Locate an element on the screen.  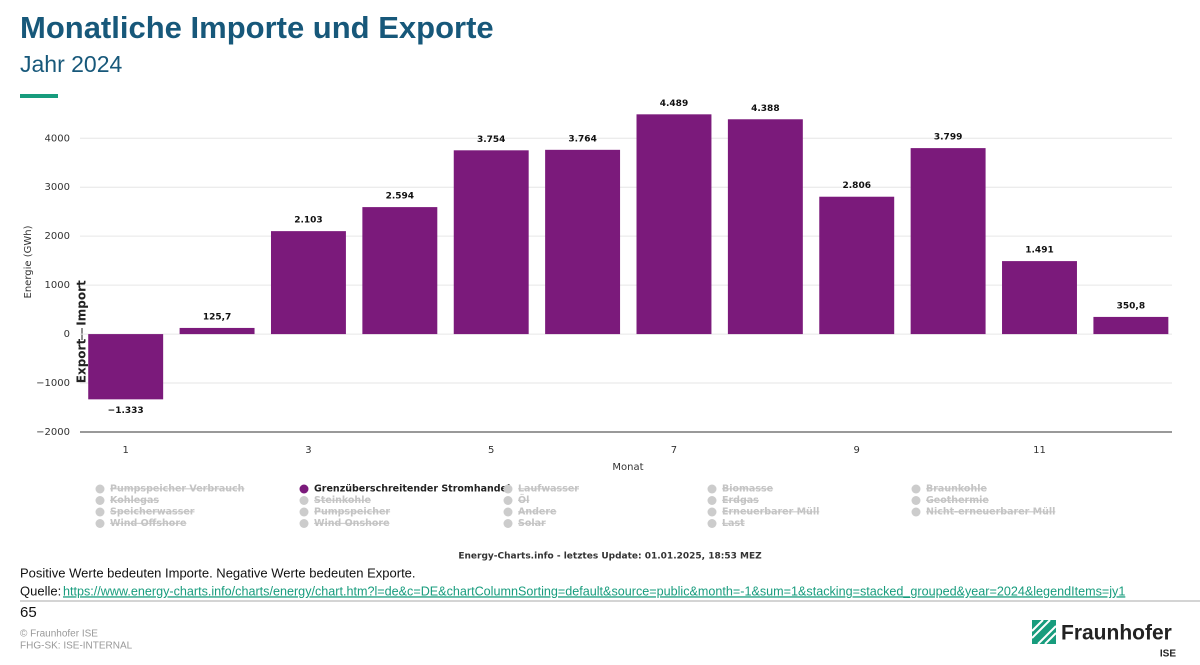
x-tick-label: 5 is located at coordinates (491, 450).